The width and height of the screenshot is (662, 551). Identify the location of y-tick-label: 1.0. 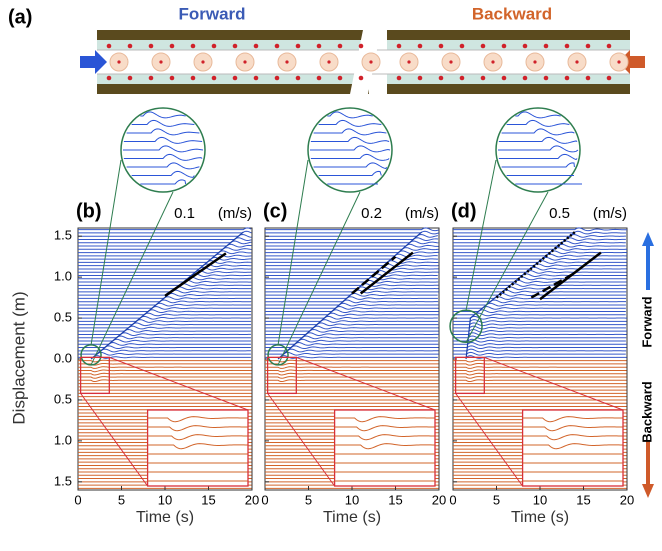
(63, 439).